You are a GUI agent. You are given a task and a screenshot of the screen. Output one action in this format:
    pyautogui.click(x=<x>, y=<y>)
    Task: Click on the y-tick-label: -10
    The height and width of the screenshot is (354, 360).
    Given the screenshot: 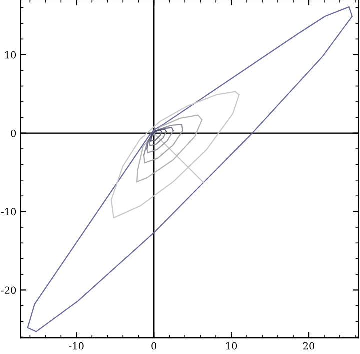 What is the action you would take?
    pyautogui.click(x=8, y=212)
    